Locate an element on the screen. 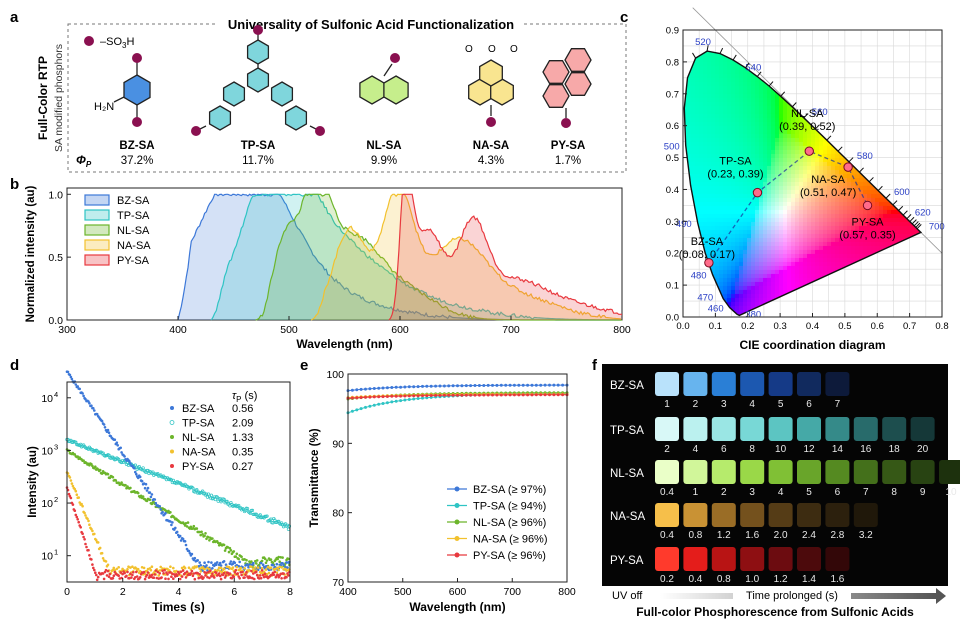 Image resolution: width=960 pixels, height=629 pixels. cie-point-name: NL-SA is located at coordinates (807, 114).